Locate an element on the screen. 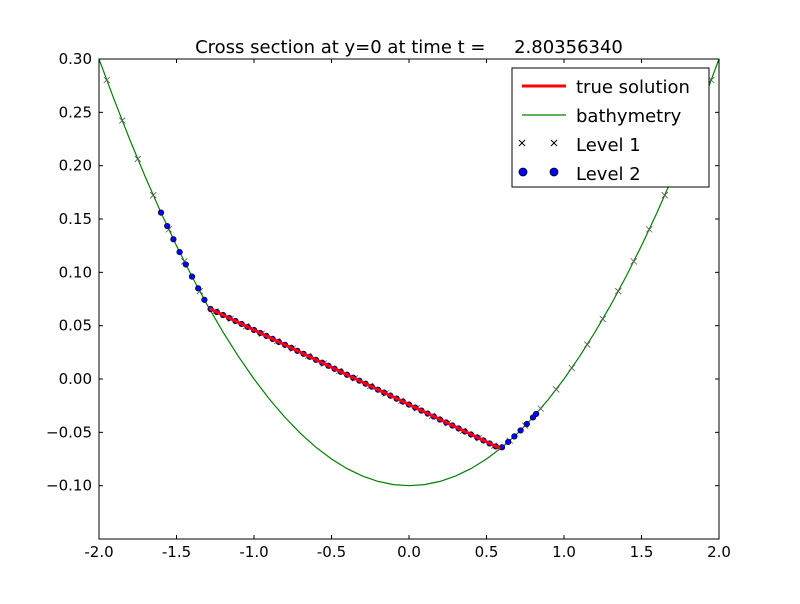 This screenshot has width=800, height=604. legend: true solution bathymetry Level 1 Level 2 is located at coordinates (610, 127).